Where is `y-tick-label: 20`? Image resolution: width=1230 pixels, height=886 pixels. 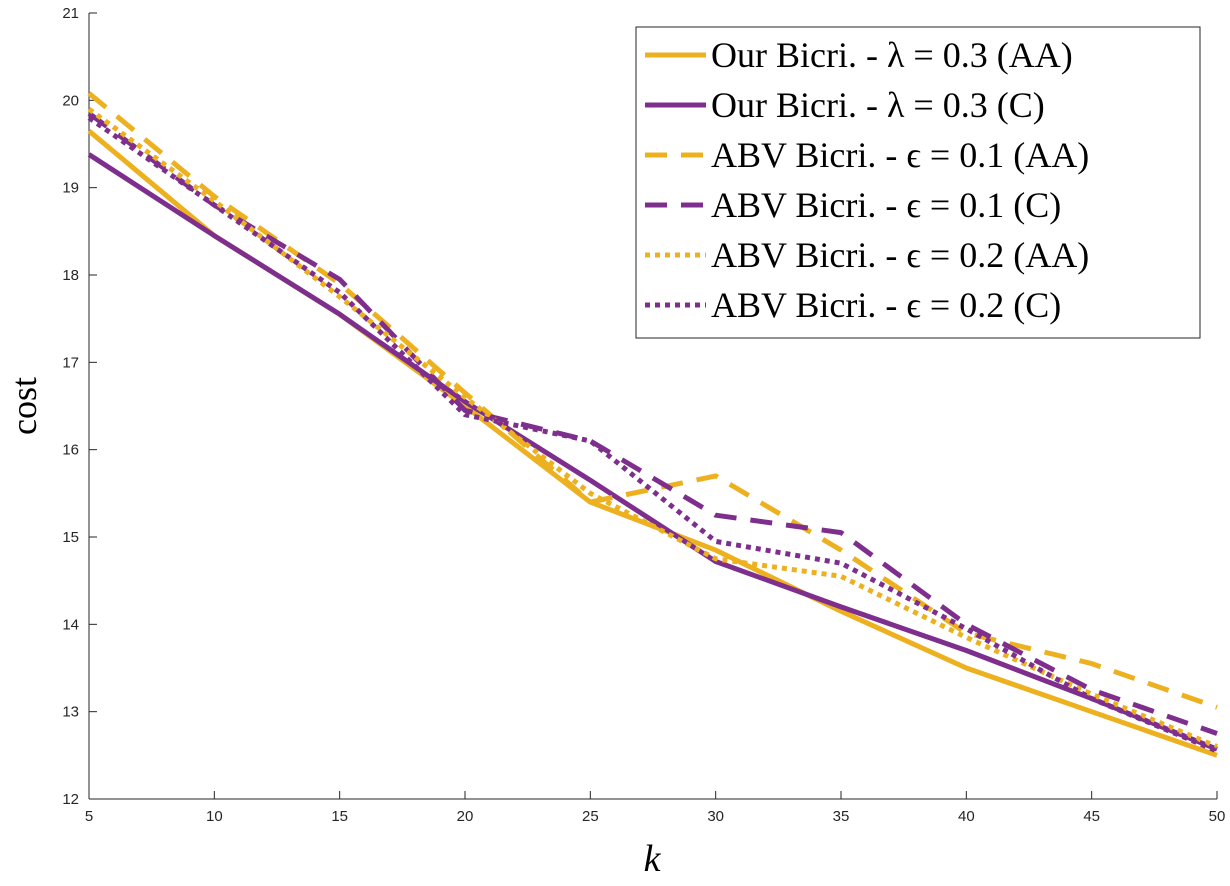 y-tick-label: 20 is located at coordinates (70, 100).